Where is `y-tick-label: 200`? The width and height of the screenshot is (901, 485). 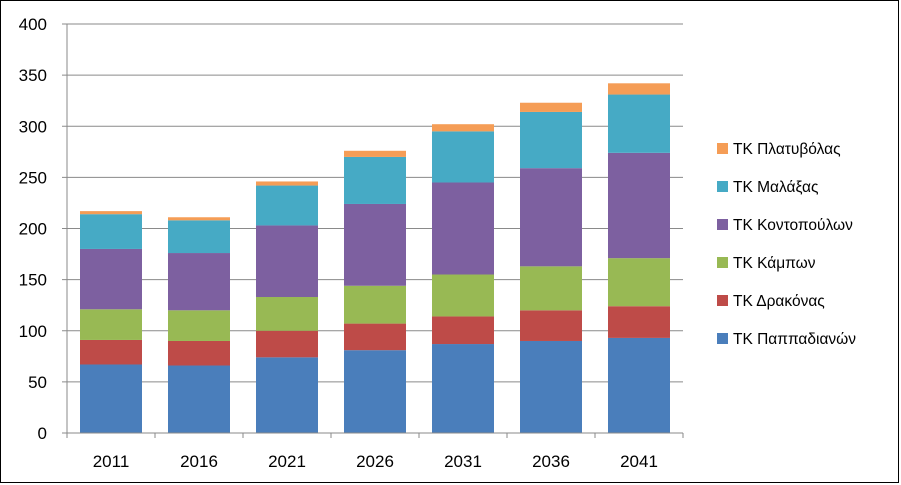 y-tick-label: 200 is located at coordinates (33, 229).